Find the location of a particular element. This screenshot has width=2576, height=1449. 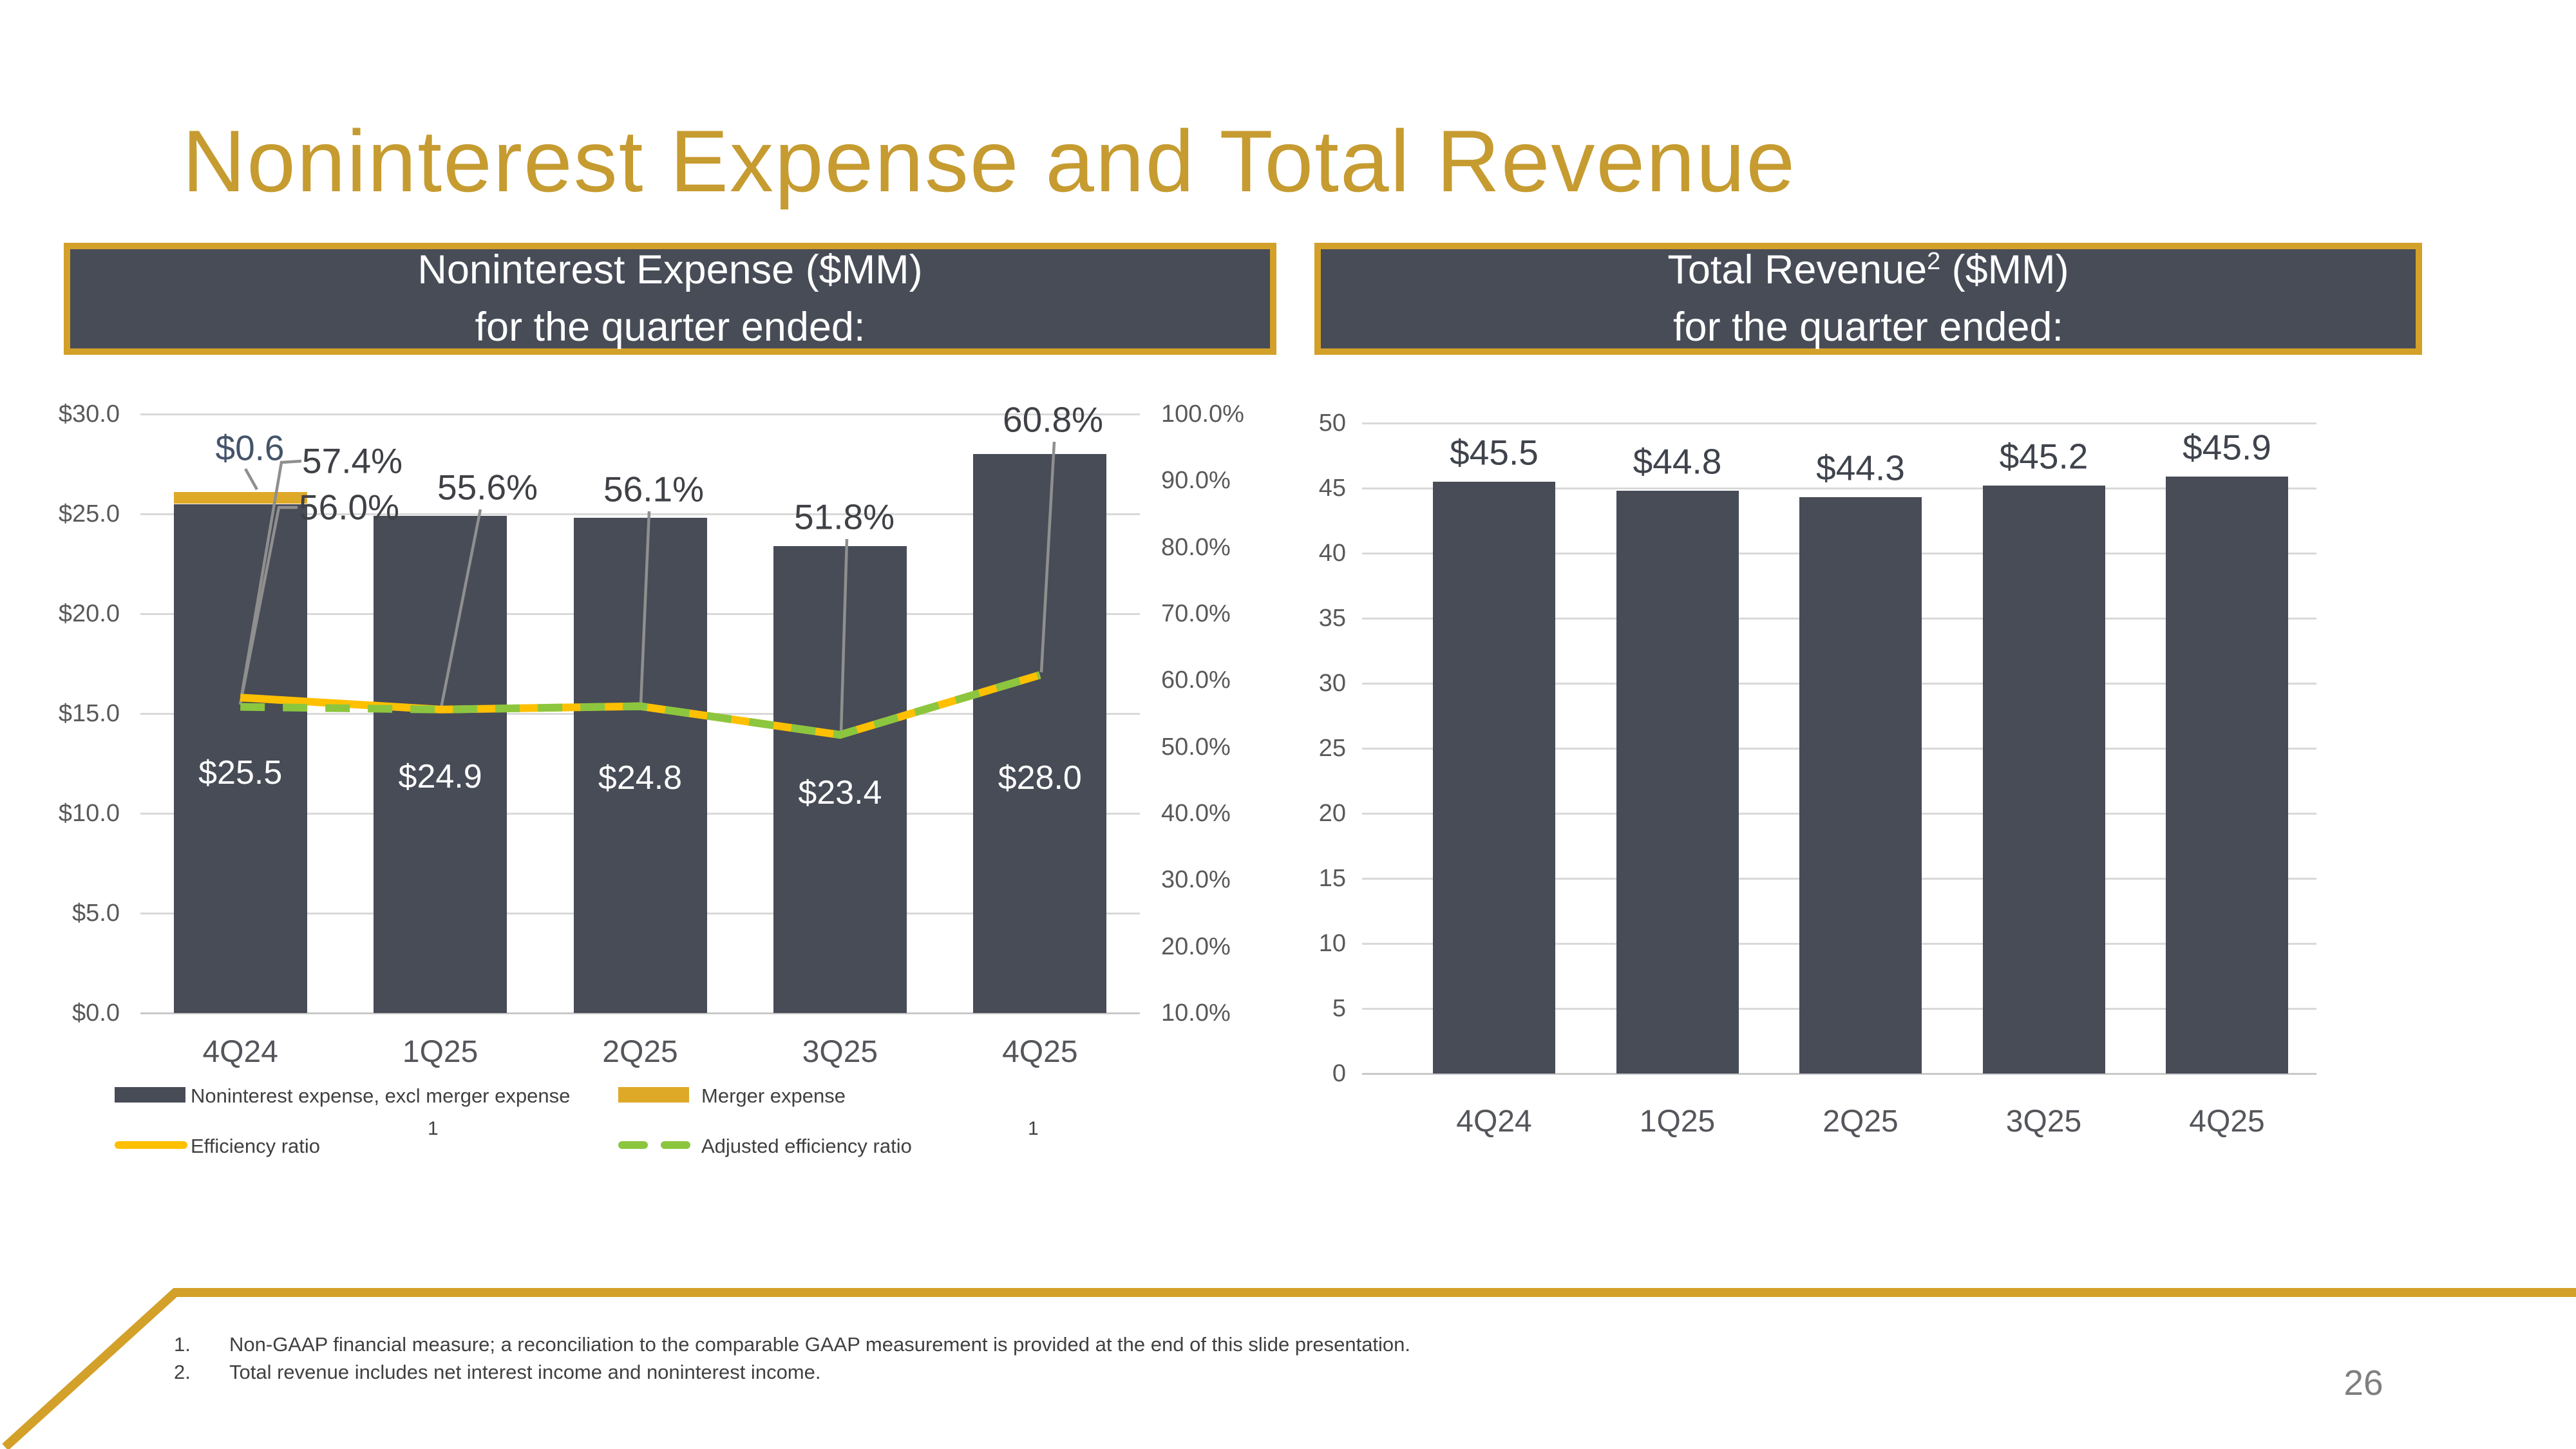

header-superscript: 2 is located at coordinates (1934, 261).